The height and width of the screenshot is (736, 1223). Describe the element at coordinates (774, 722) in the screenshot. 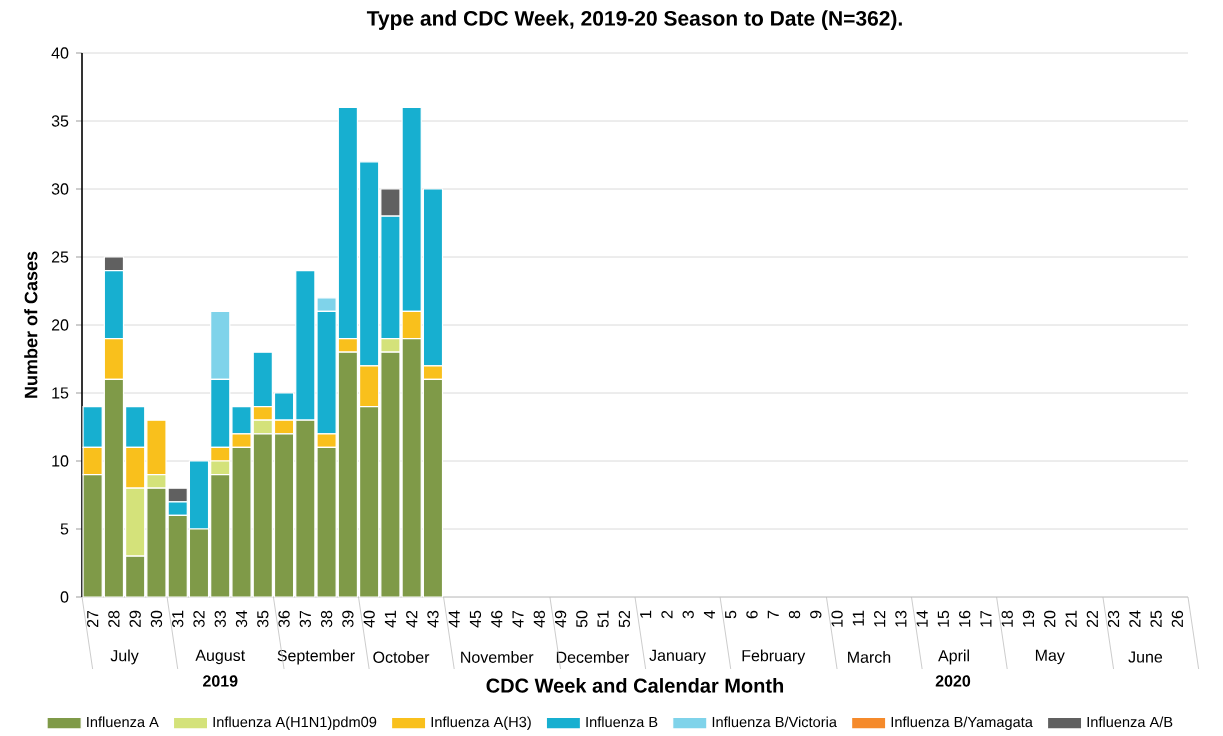

I see `legend-label: Influenza B/Victoria` at that location.